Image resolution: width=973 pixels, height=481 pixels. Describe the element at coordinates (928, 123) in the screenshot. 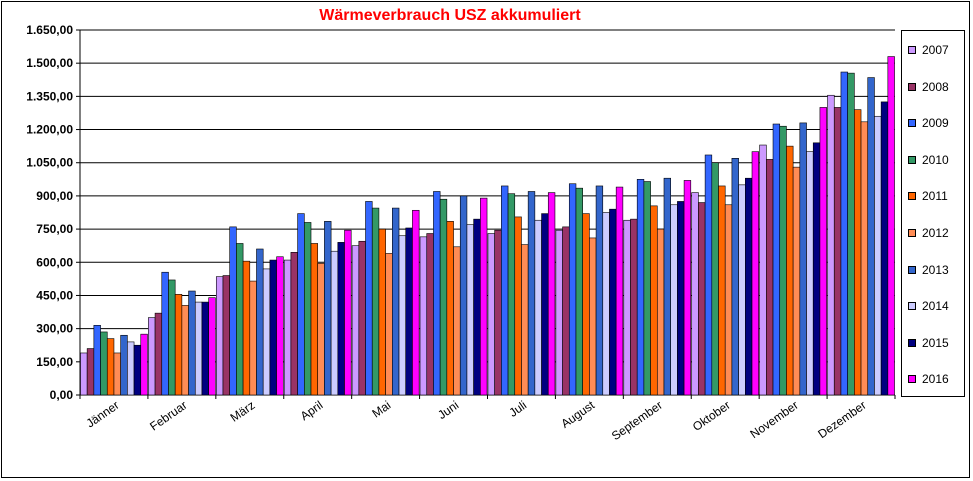

I see `legend-item: 2009` at that location.